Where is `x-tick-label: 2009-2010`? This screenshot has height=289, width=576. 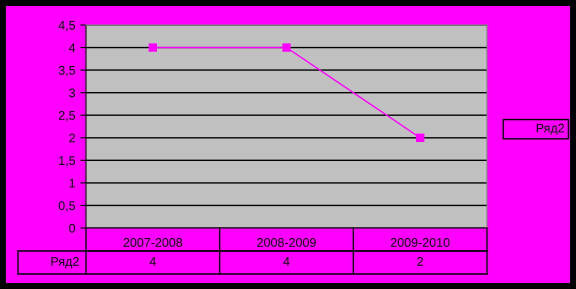
x-tick-label: 2009-2010 is located at coordinates (420, 242).